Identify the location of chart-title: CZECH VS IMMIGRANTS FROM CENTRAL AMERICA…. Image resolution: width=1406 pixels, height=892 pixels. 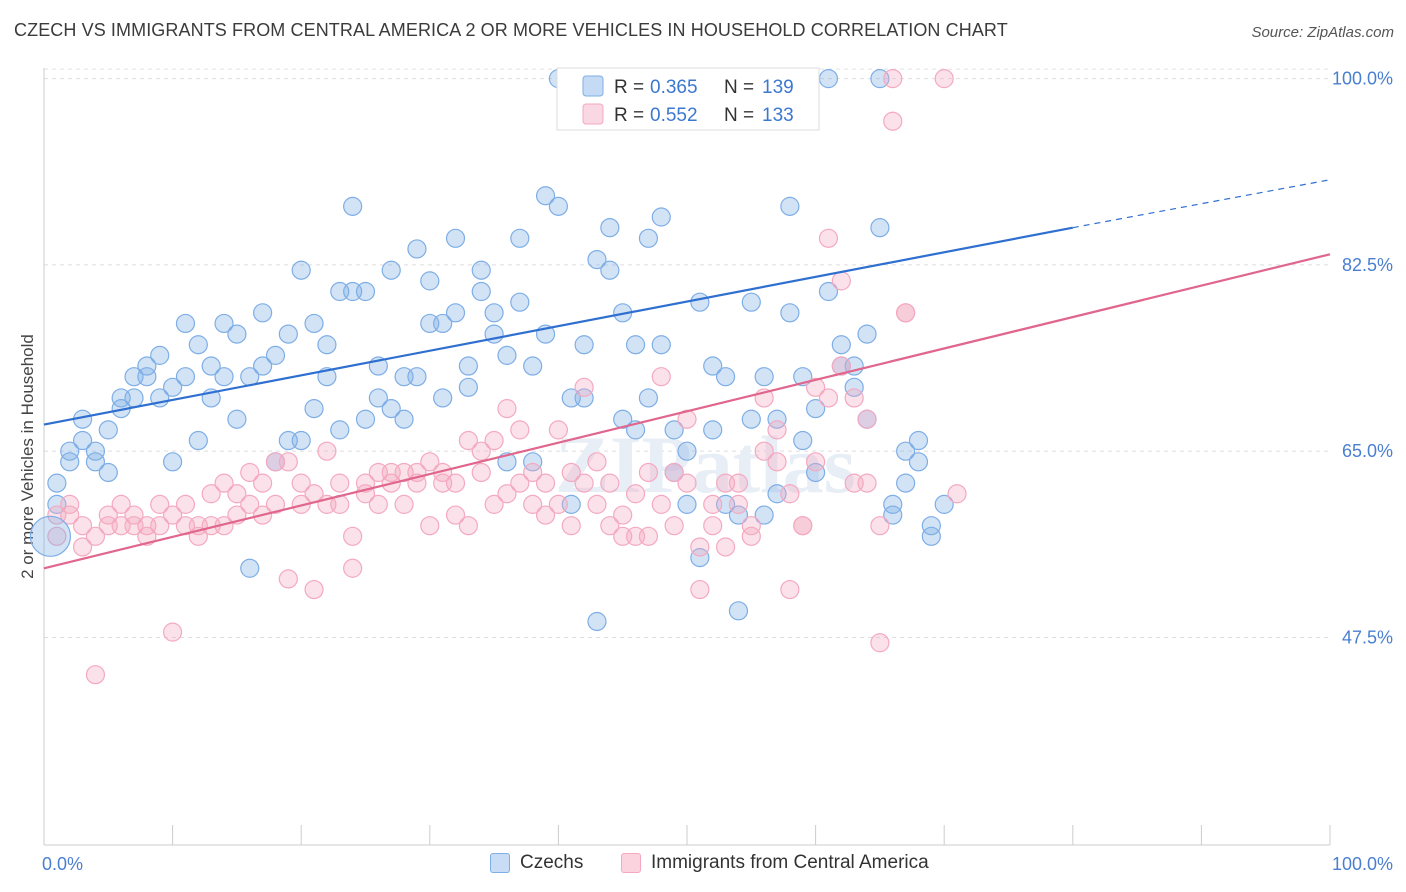
(511, 30).